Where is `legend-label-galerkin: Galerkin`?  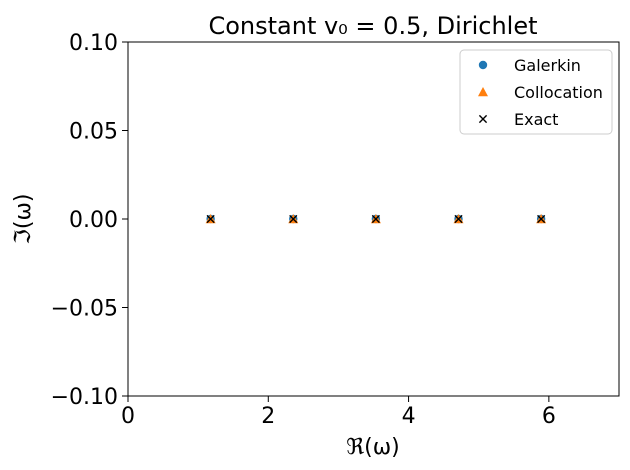 legend-label-galerkin: Galerkin is located at coordinates (547, 65).